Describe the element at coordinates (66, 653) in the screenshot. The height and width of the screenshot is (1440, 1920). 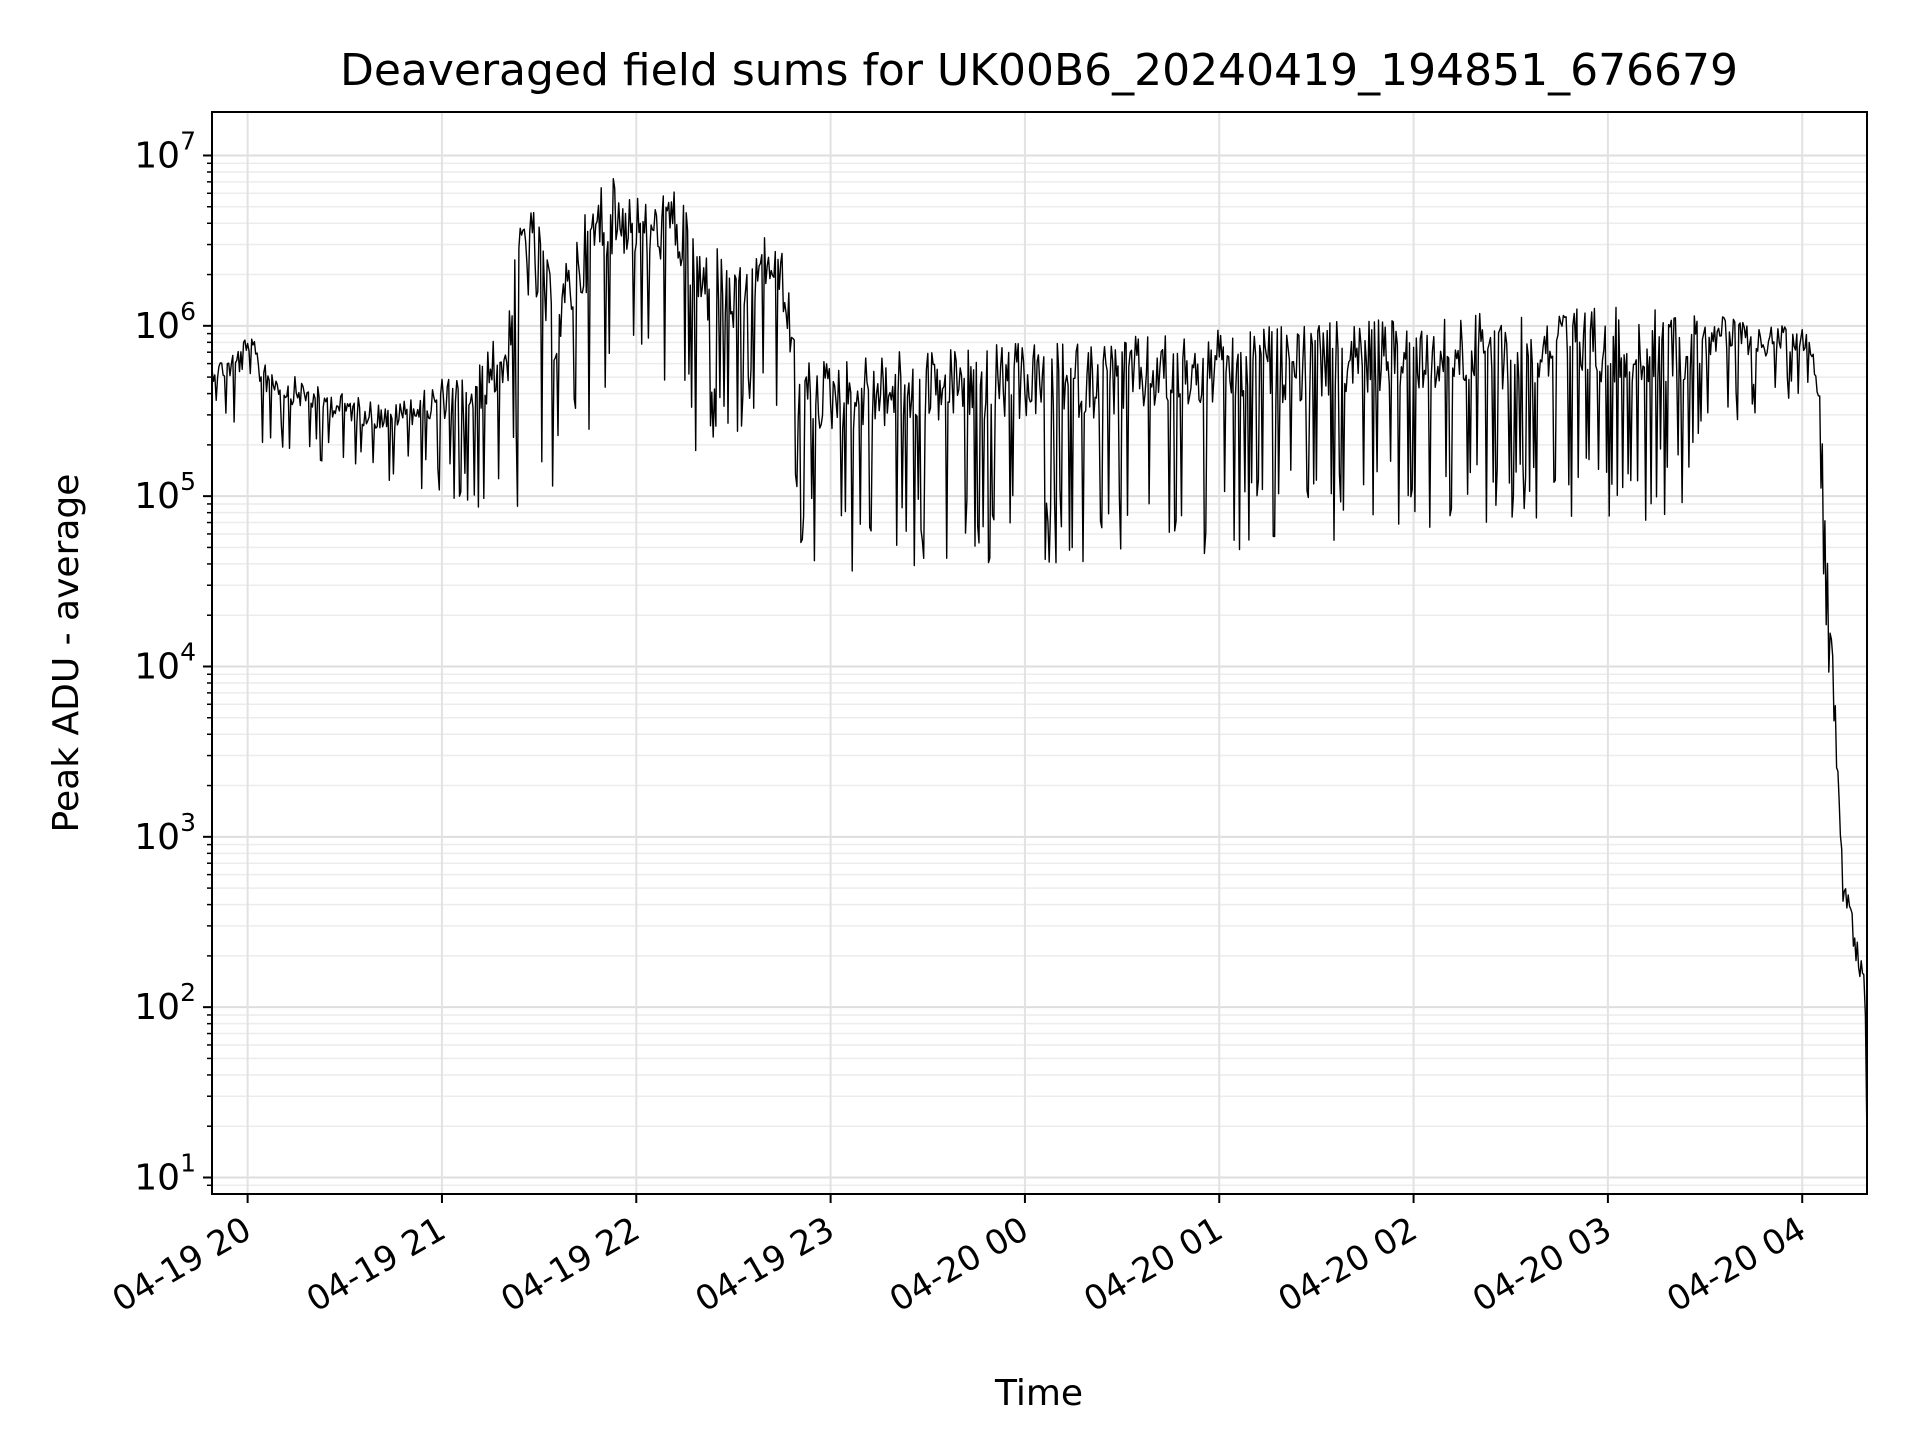
I see `y-axis-label: Peak ADU - average` at that location.